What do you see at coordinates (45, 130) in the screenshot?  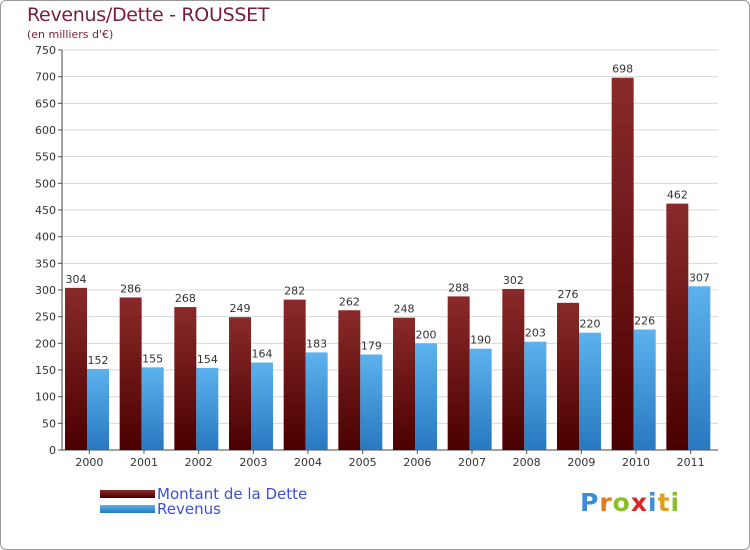 I see `y-tick-label: 600` at bounding box center [45, 130].